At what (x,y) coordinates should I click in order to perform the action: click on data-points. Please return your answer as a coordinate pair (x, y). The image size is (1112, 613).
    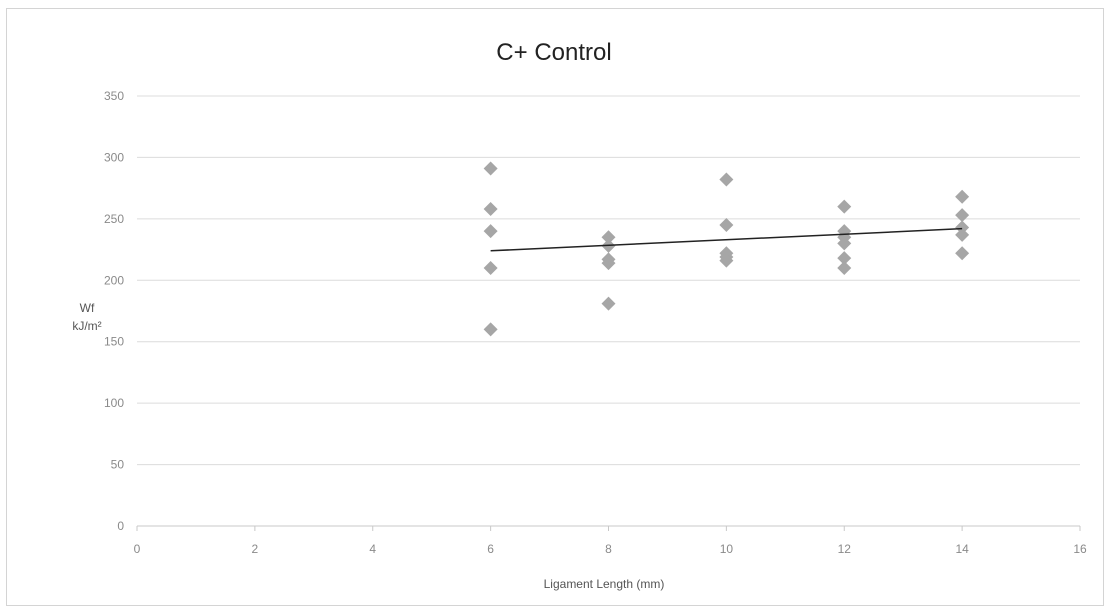
    Looking at the image, I should click on (726, 249).